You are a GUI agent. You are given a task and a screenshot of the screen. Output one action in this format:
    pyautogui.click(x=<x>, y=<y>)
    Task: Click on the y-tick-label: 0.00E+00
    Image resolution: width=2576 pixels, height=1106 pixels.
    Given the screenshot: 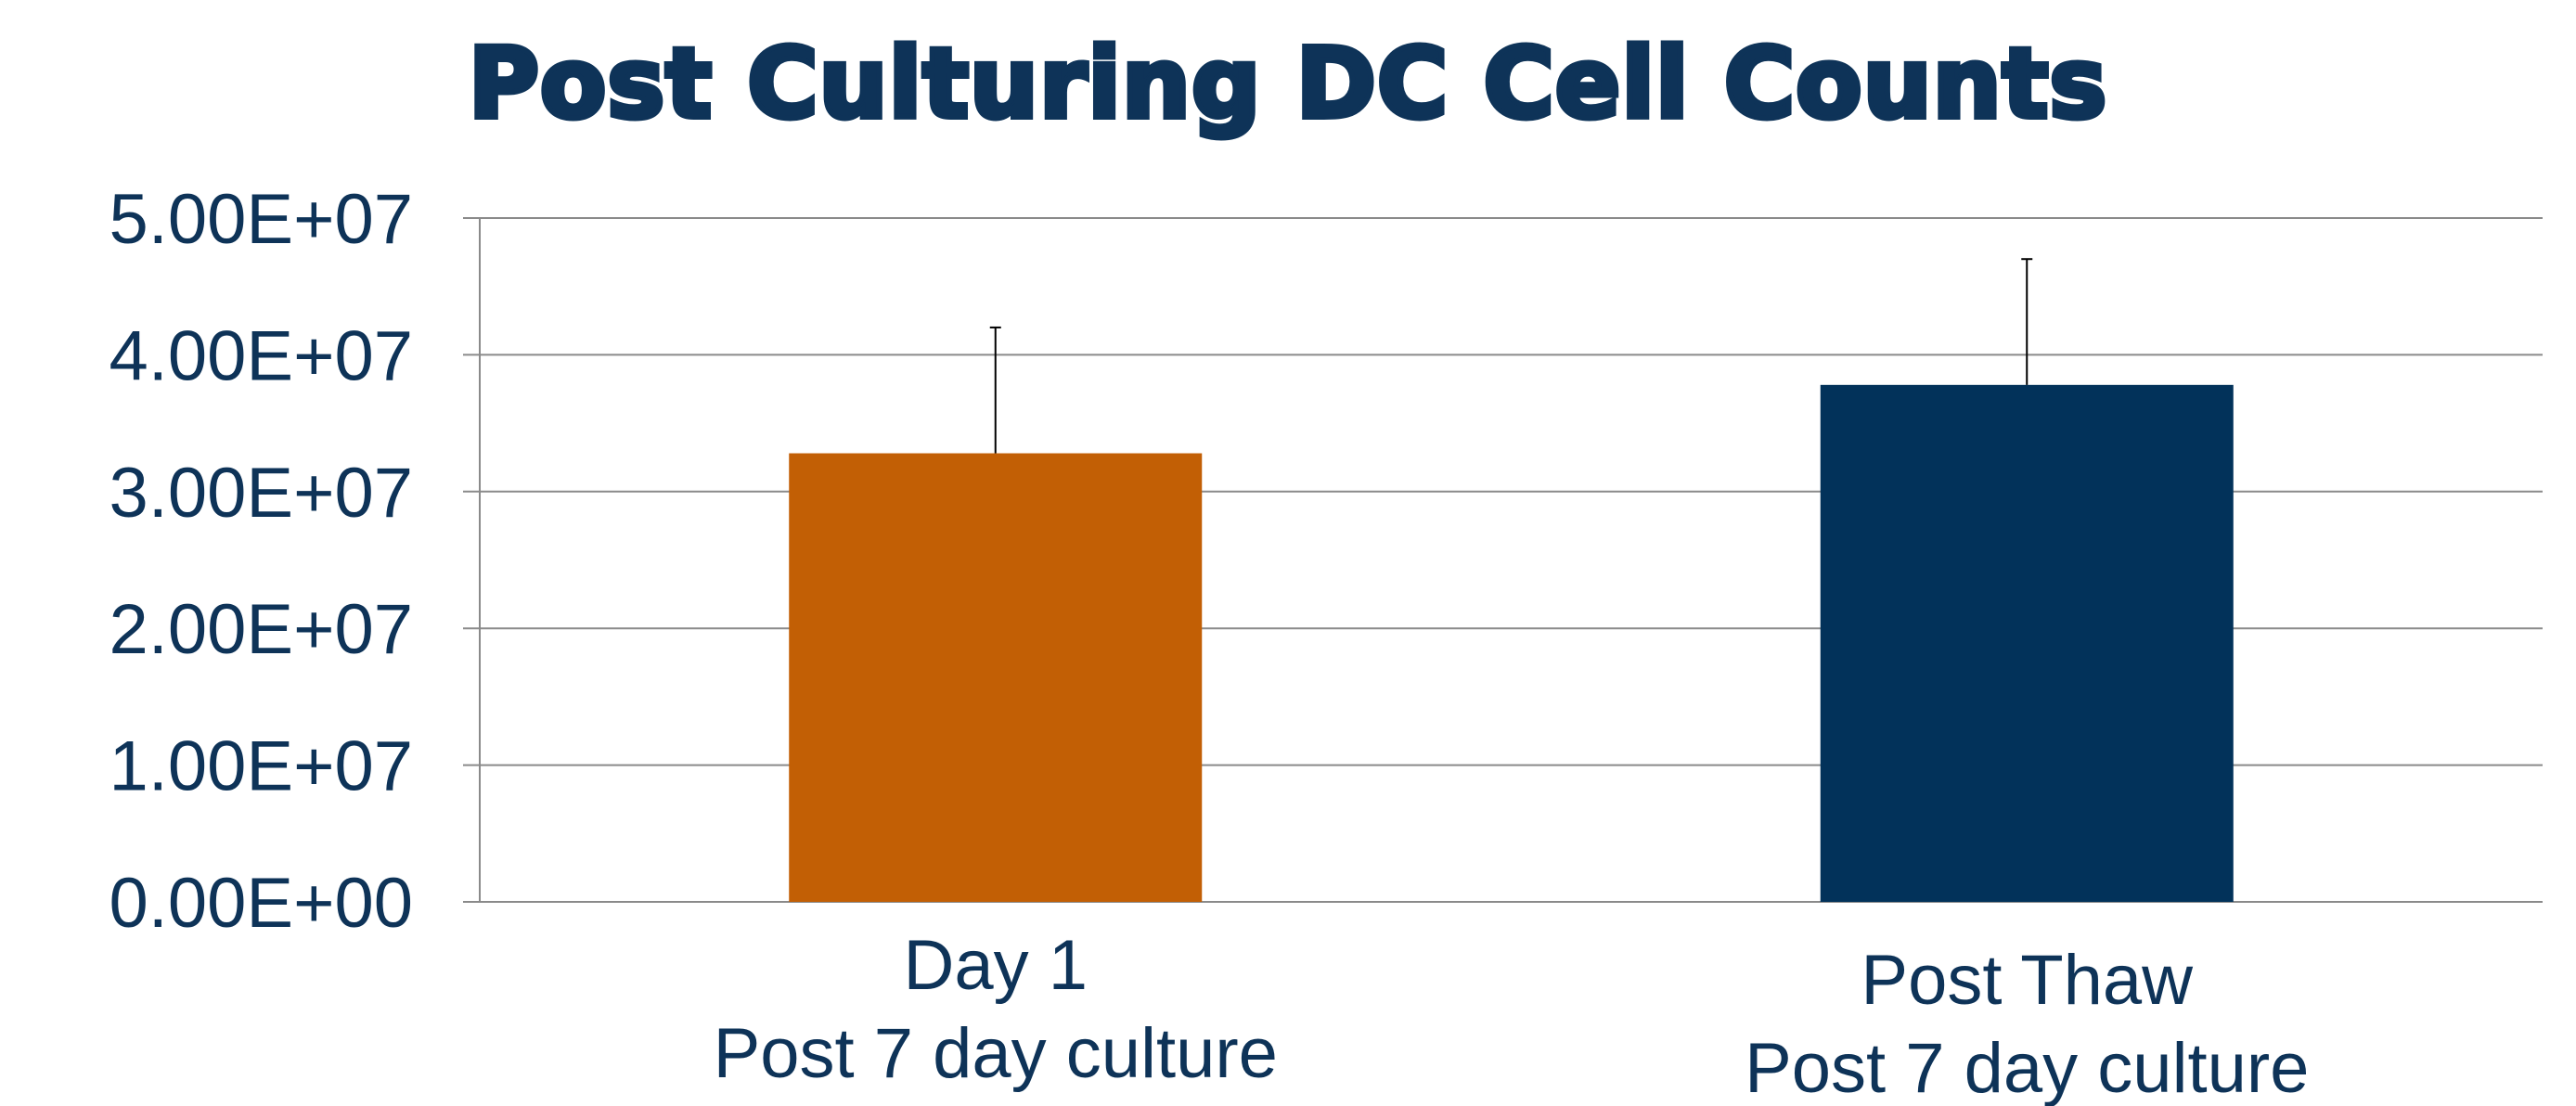 What is the action you would take?
    pyautogui.click(x=261, y=903)
    